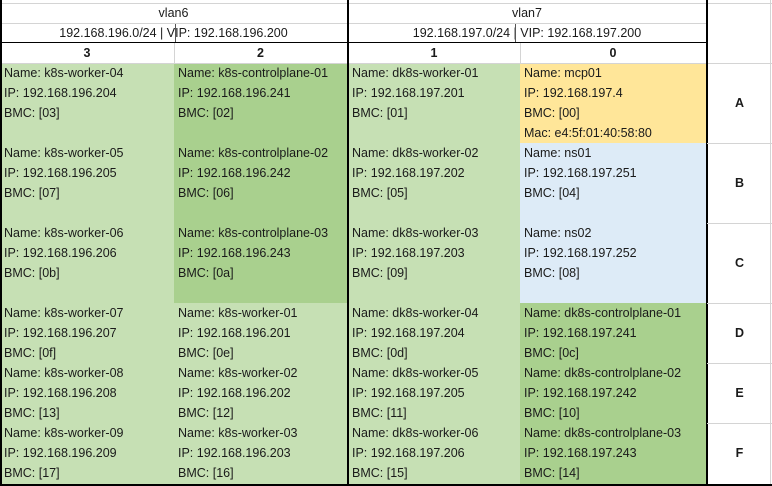 The height and width of the screenshot is (486, 772). Describe the element at coordinates (739, 393) in the screenshot. I see `row-label-e: E` at that location.